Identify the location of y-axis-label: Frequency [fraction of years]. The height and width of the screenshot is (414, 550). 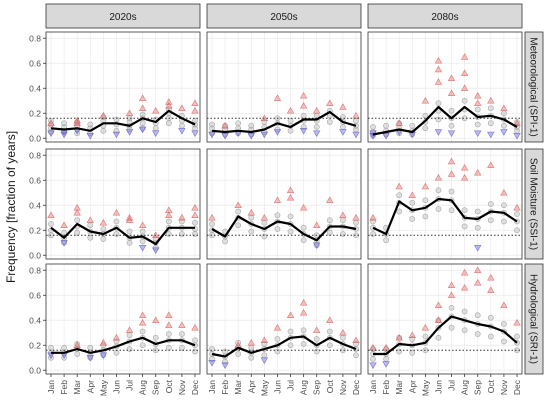
(11, 207).